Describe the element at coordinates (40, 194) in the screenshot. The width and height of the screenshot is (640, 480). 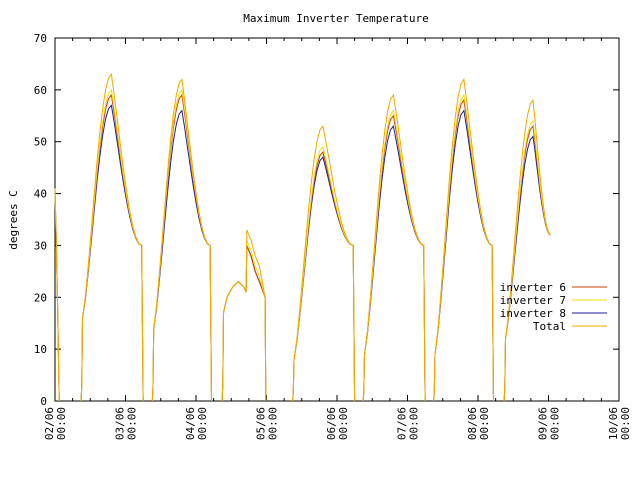
I see `y-tick-label: 40` at that location.